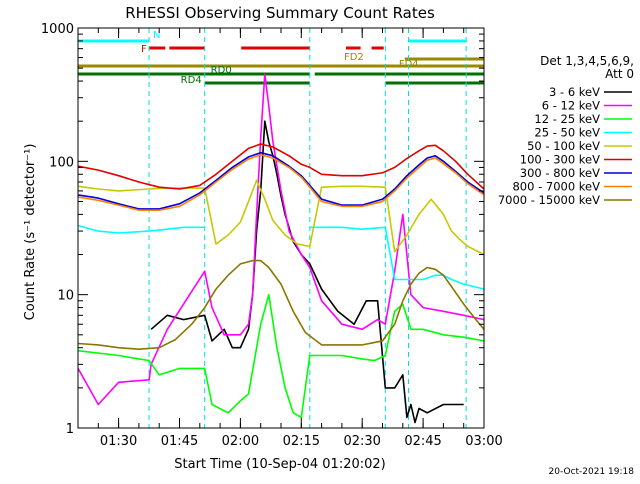 Image resolution: width=640 pixels, height=484 pixels. Describe the element at coordinates (61, 162) in the screenshot. I see `y-tick-label: 100` at that location.